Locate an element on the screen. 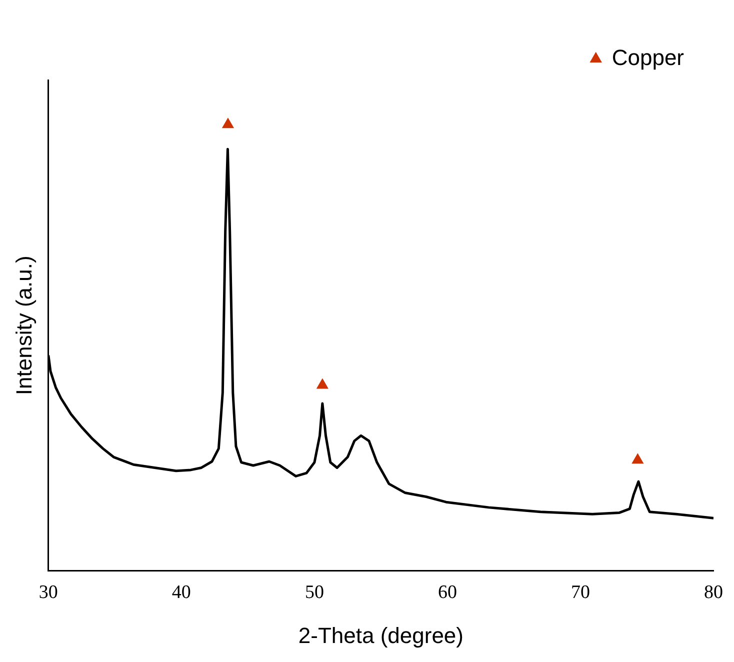 The image size is (734, 662). x-tick-label: 50 is located at coordinates (314, 593).